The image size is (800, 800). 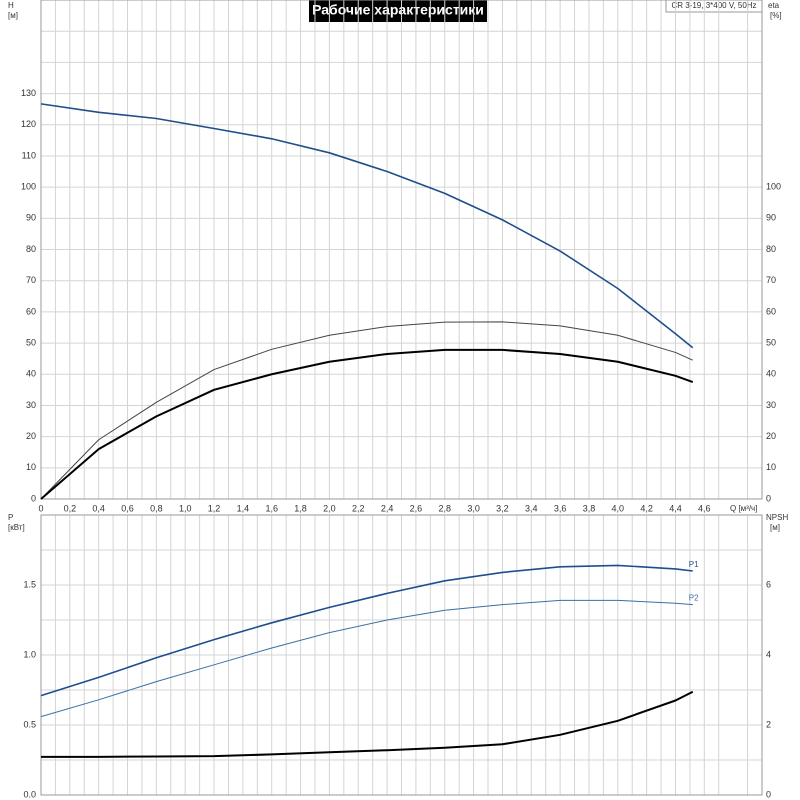 What do you see at coordinates (185, 508) in the screenshot?
I see `x-tick-label: 1,0` at bounding box center [185, 508].